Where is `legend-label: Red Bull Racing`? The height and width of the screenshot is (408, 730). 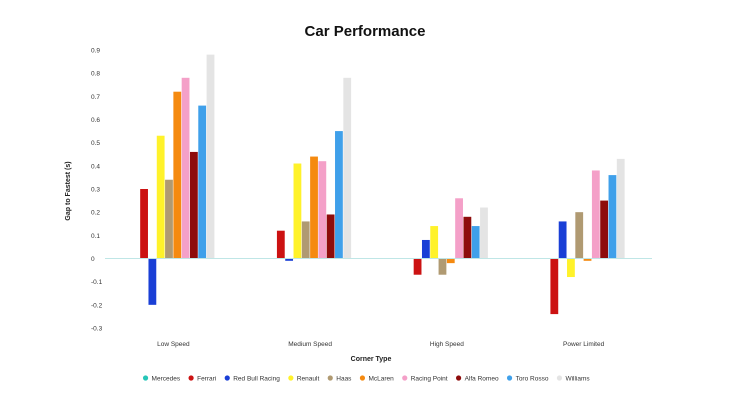 legend-label: Red Bull Racing is located at coordinates (256, 378).